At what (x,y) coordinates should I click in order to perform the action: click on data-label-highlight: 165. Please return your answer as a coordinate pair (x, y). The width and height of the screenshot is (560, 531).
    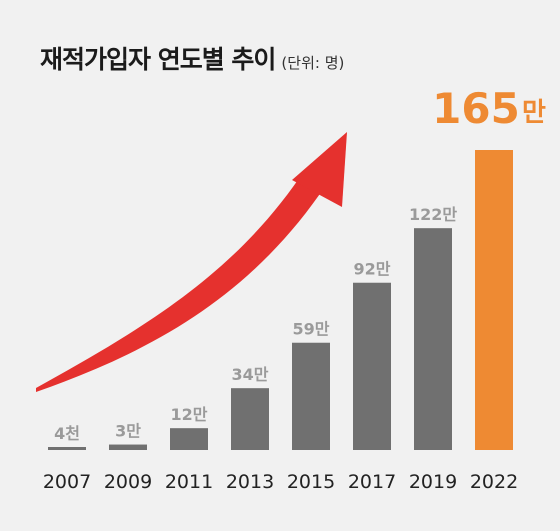
    Looking at the image, I should click on (476, 108).